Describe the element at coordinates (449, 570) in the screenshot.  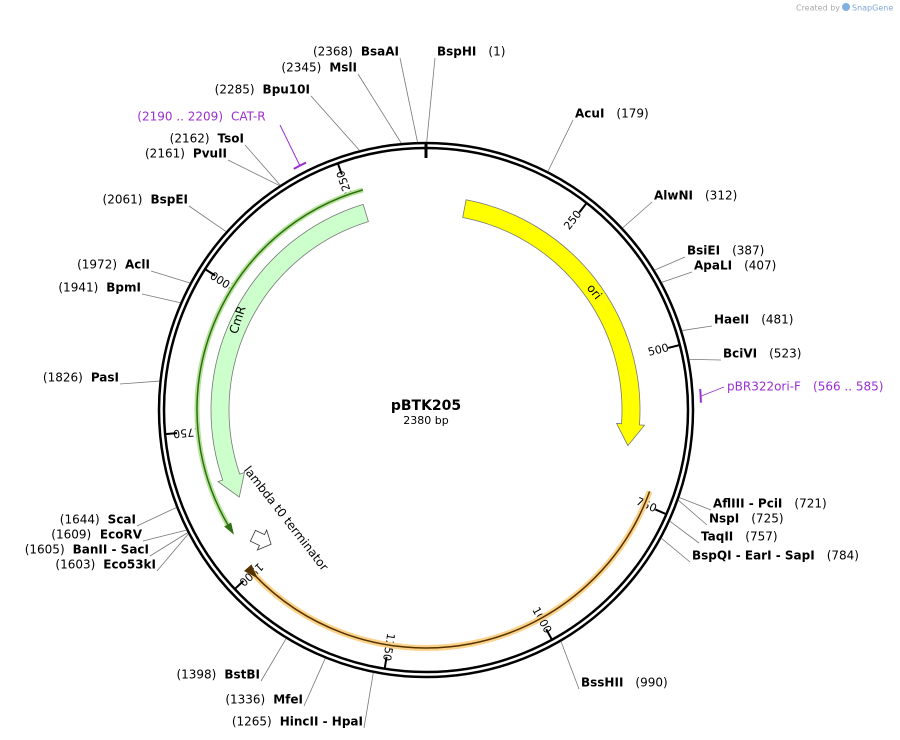
I see `orange-halo` at that location.